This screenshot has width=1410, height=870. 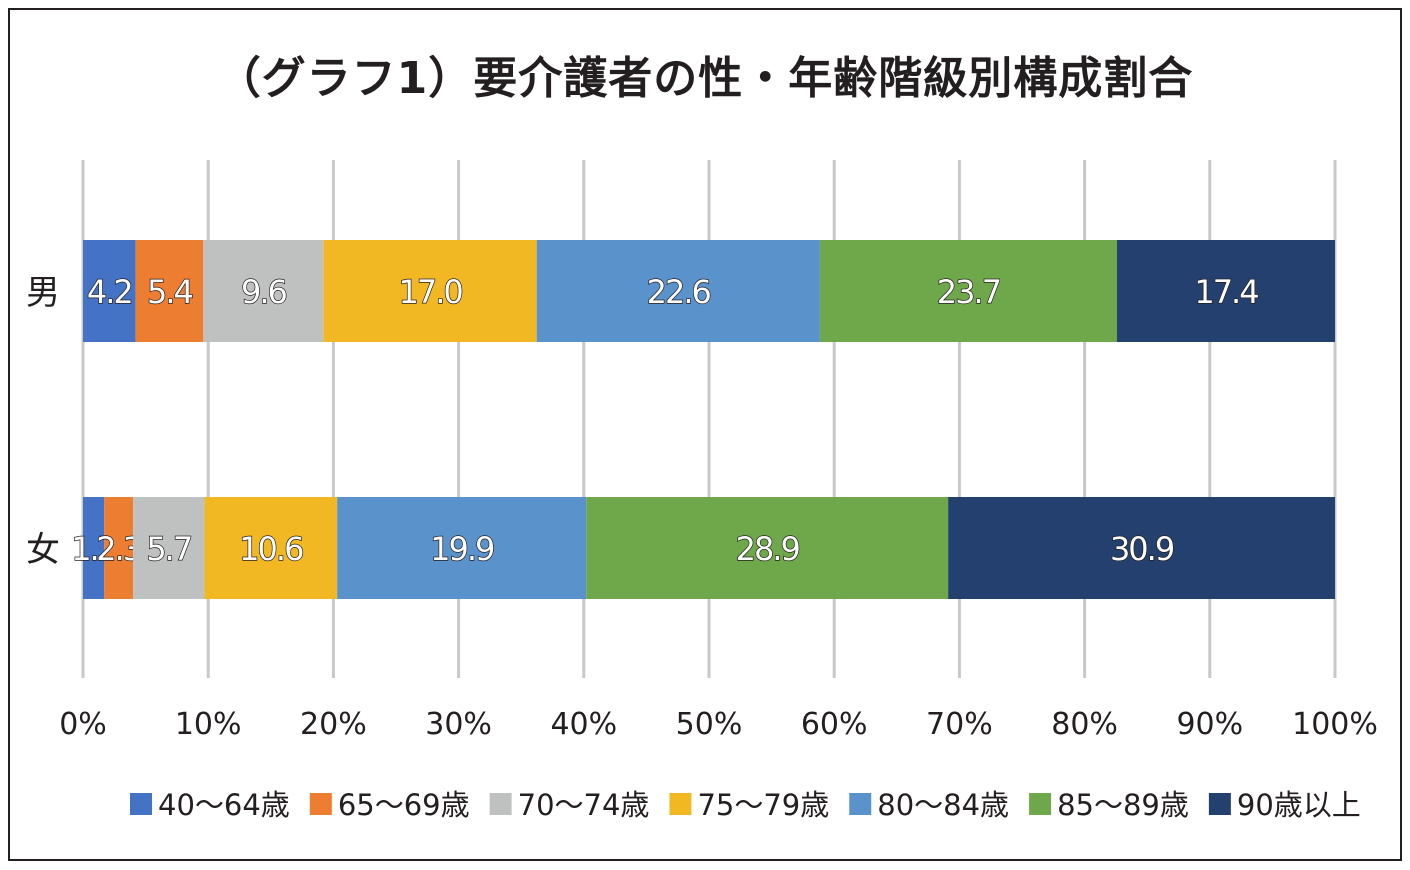 I want to click on data-label: 22.6, so click(x=679, y=292).